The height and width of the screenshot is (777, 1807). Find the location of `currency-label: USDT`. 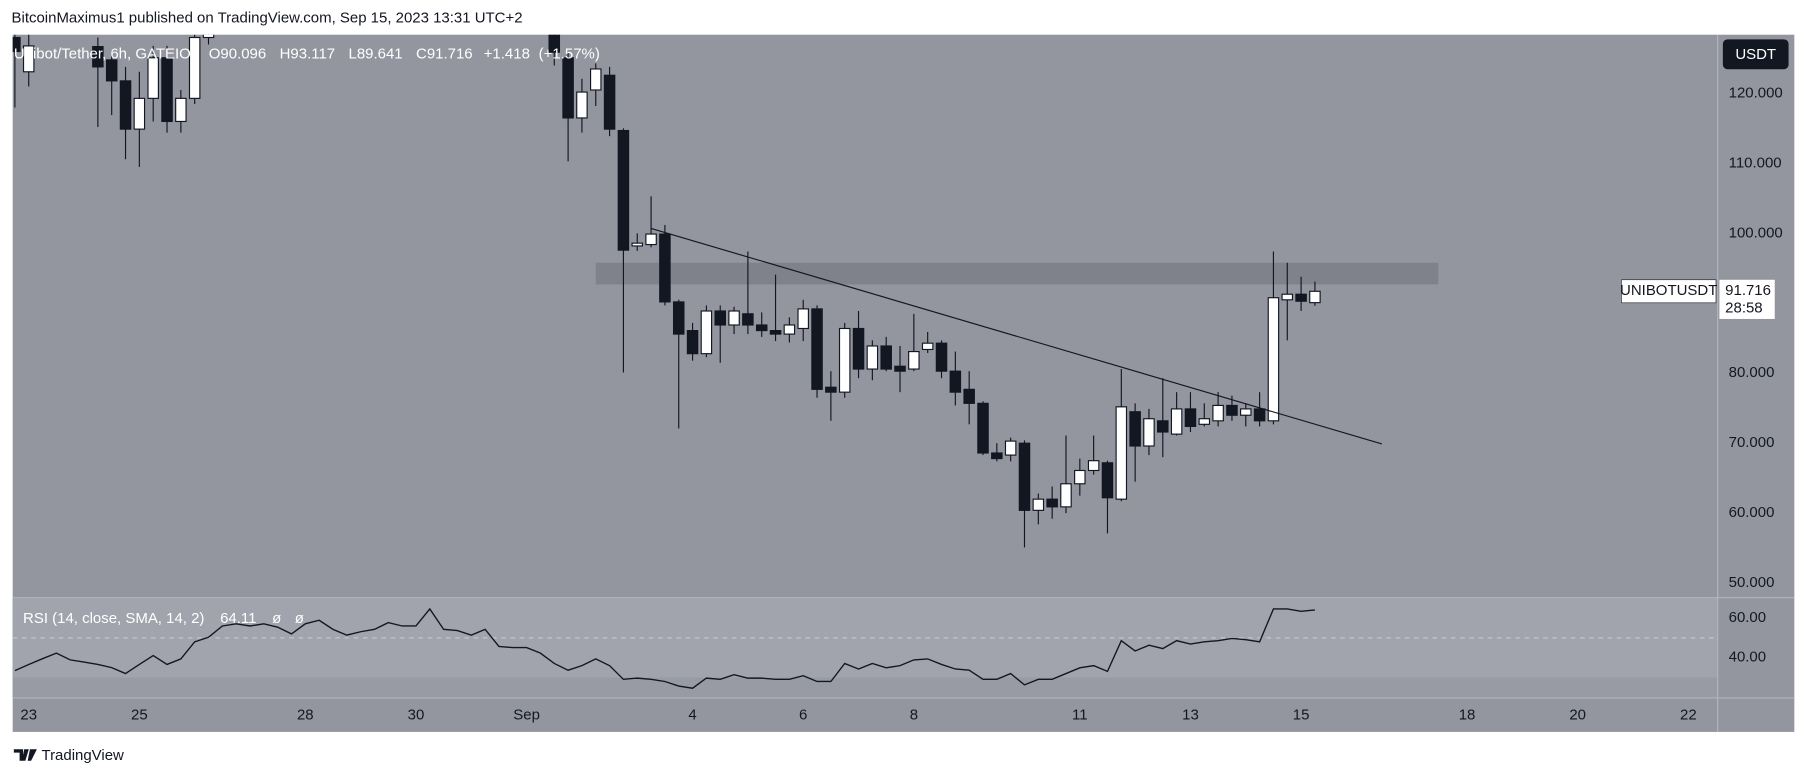

currency-label: USDT is located at coordinates (1755, 54).